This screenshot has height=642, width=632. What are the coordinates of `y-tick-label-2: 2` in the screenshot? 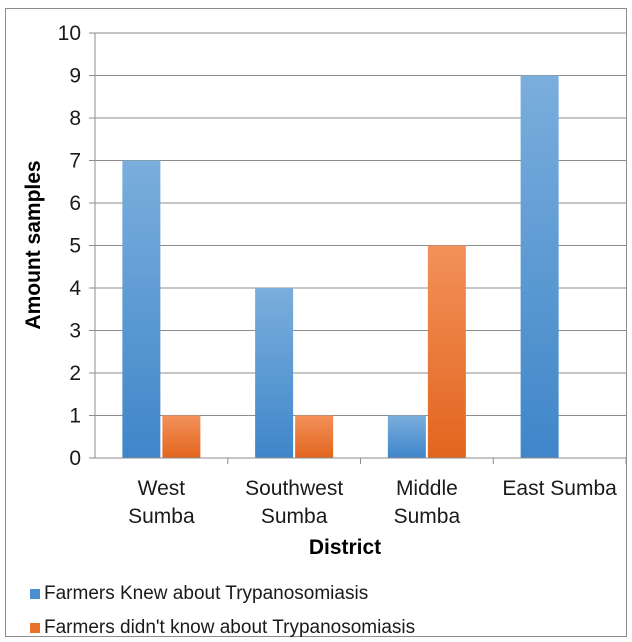 It's located at (75, 373).